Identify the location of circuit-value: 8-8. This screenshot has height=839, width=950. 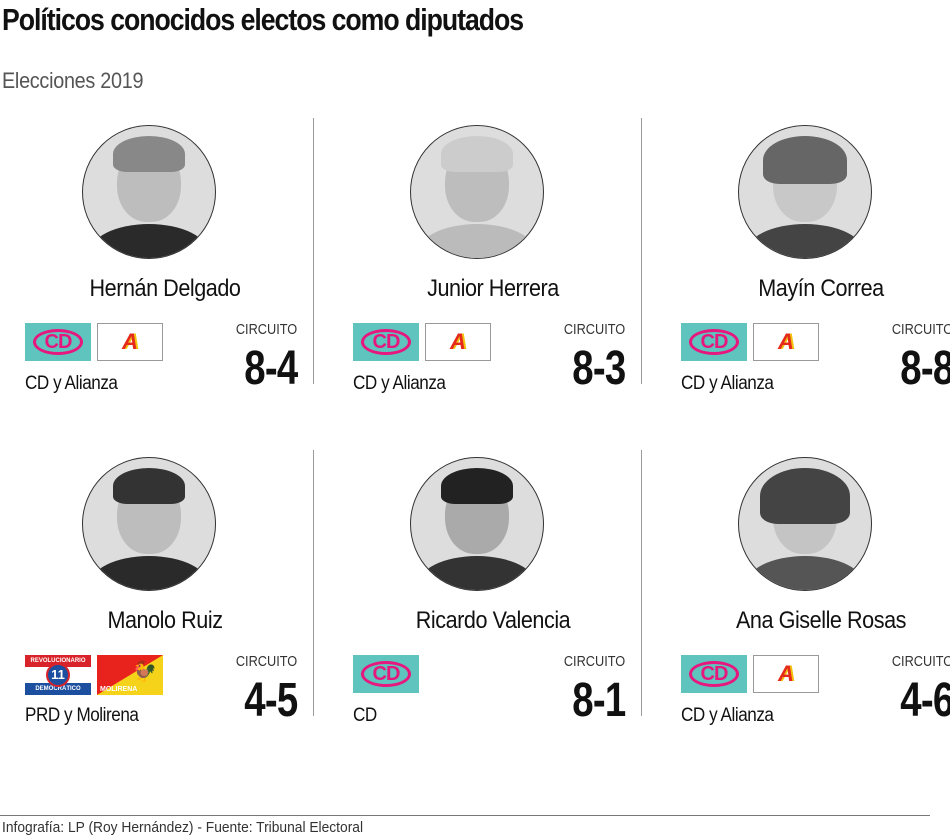
(924, 368).